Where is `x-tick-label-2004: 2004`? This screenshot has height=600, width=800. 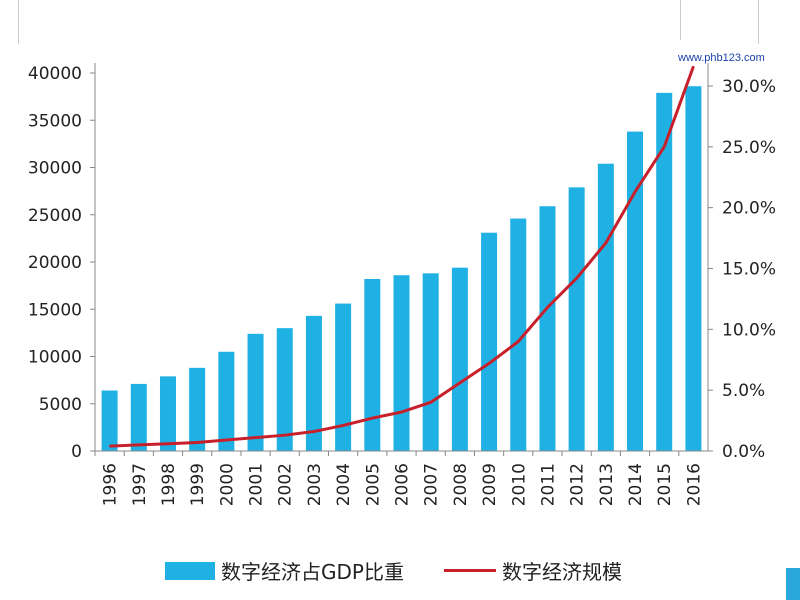 x-tick-label-2004: 2004 is located at coordinates (344, 484).